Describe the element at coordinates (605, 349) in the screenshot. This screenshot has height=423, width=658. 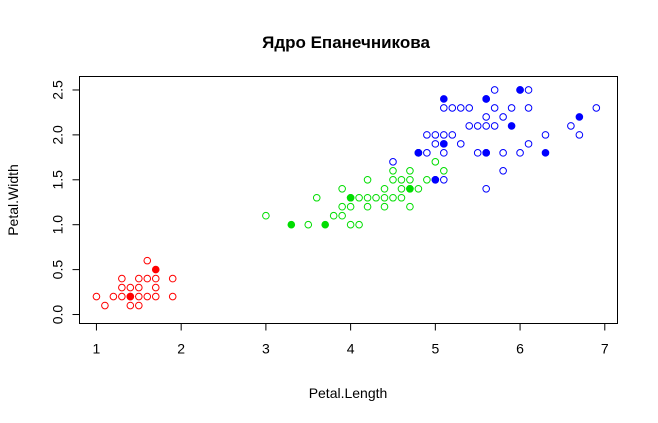
I see `x-tick-label: 7` at that location.